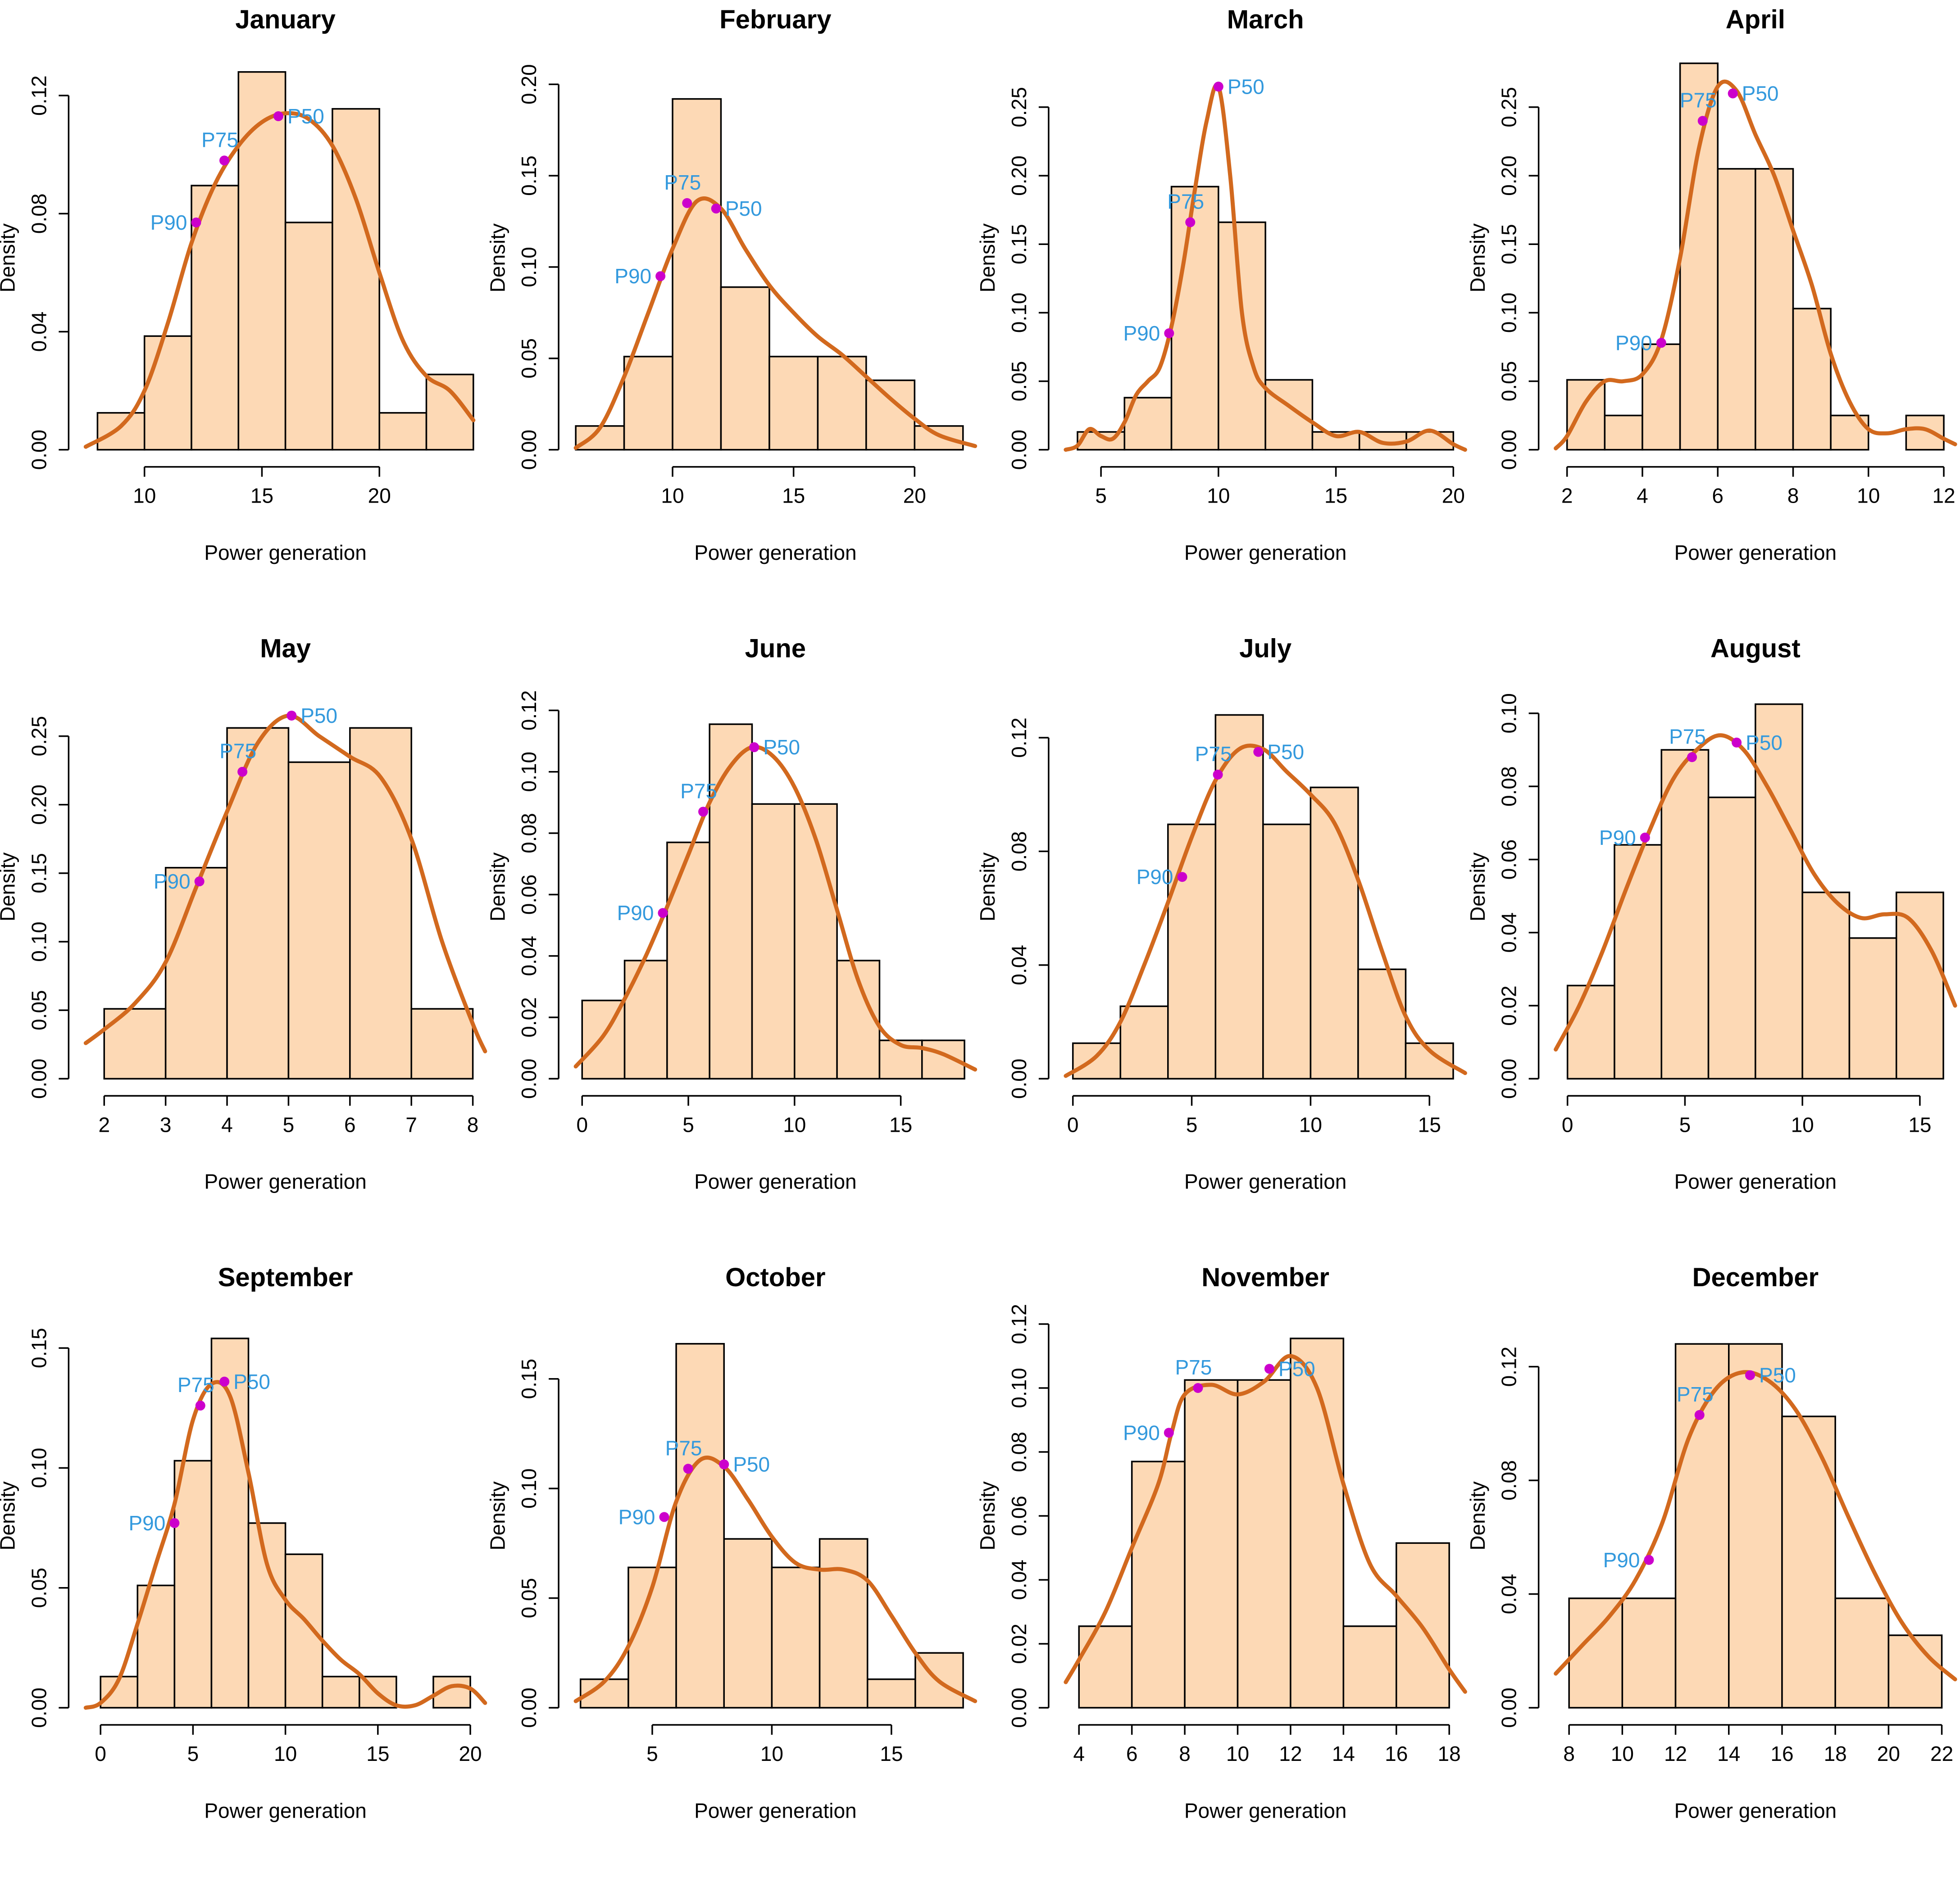 This screenshot has height=1887, width=1960. What do you see at coordinates (529, 1598) in the screenshot?
I see `y-tick-label: 0.05` at bounding box center [529, 1598].